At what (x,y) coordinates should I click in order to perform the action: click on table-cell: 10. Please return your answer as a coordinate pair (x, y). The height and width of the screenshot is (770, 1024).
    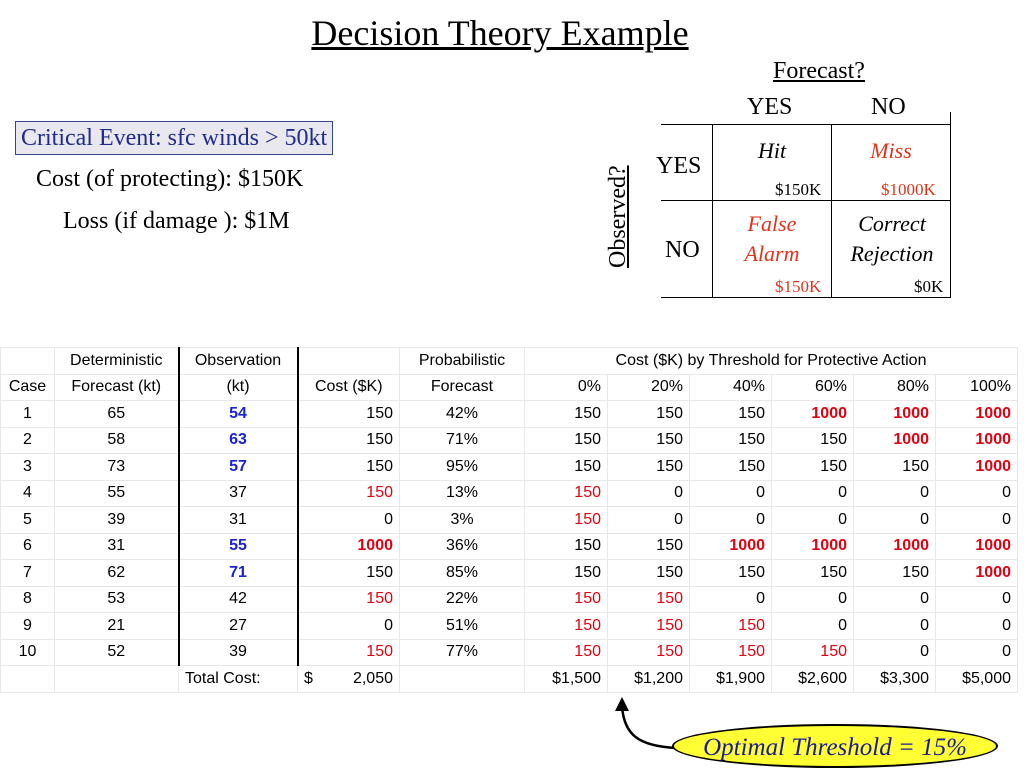
    Looking at the image, I should click on (27, 652).